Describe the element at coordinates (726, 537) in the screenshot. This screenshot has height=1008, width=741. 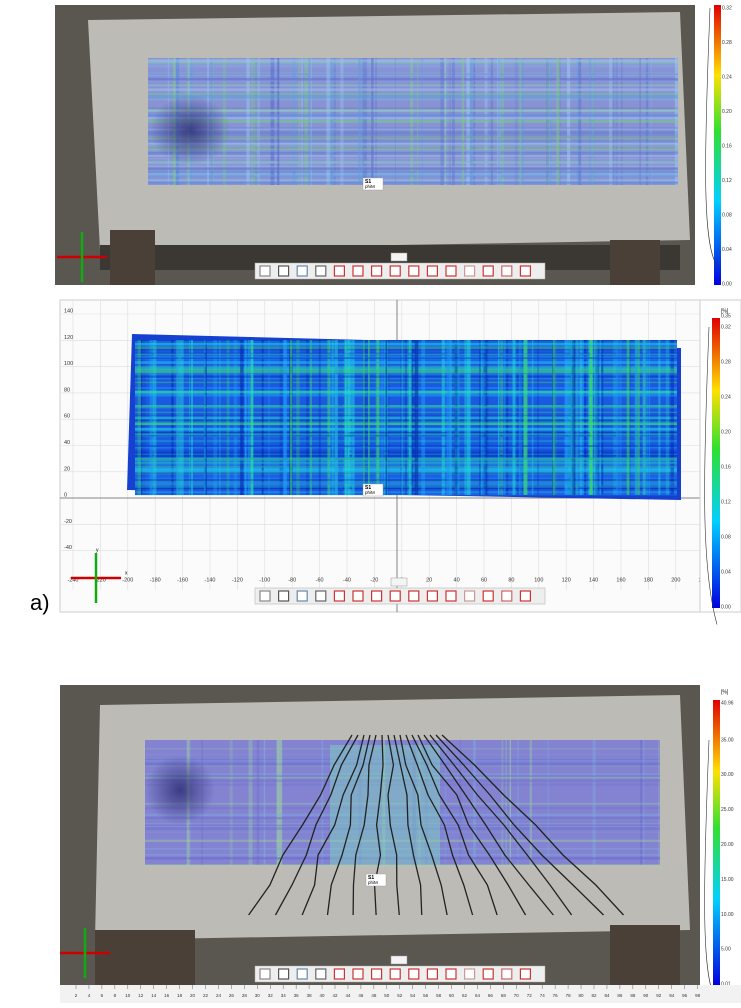
I see `colorbar-tick-label: 0.08` at that location.